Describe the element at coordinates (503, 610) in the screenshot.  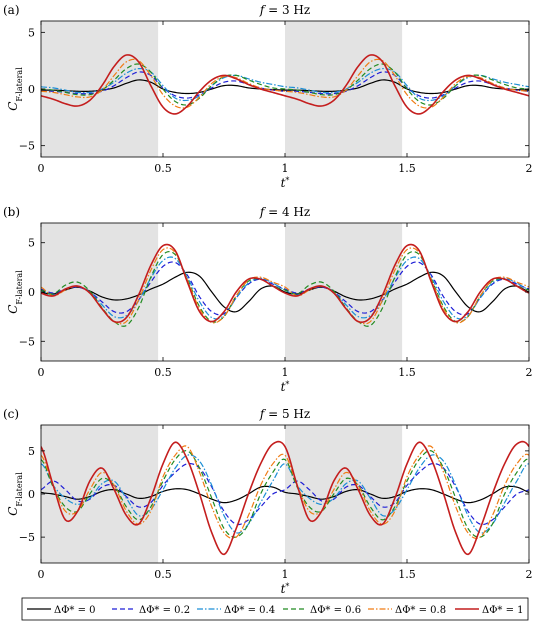
I see `legend-label: ΔΦ* = 1` at that location.